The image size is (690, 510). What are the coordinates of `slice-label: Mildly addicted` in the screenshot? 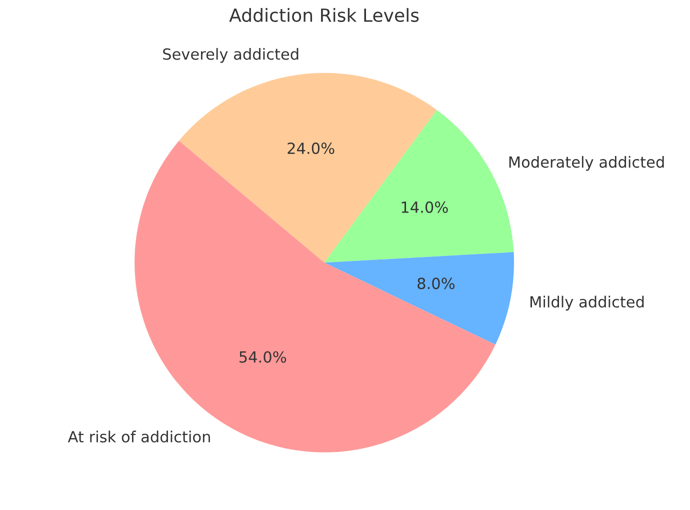 It's located at (587, 303).